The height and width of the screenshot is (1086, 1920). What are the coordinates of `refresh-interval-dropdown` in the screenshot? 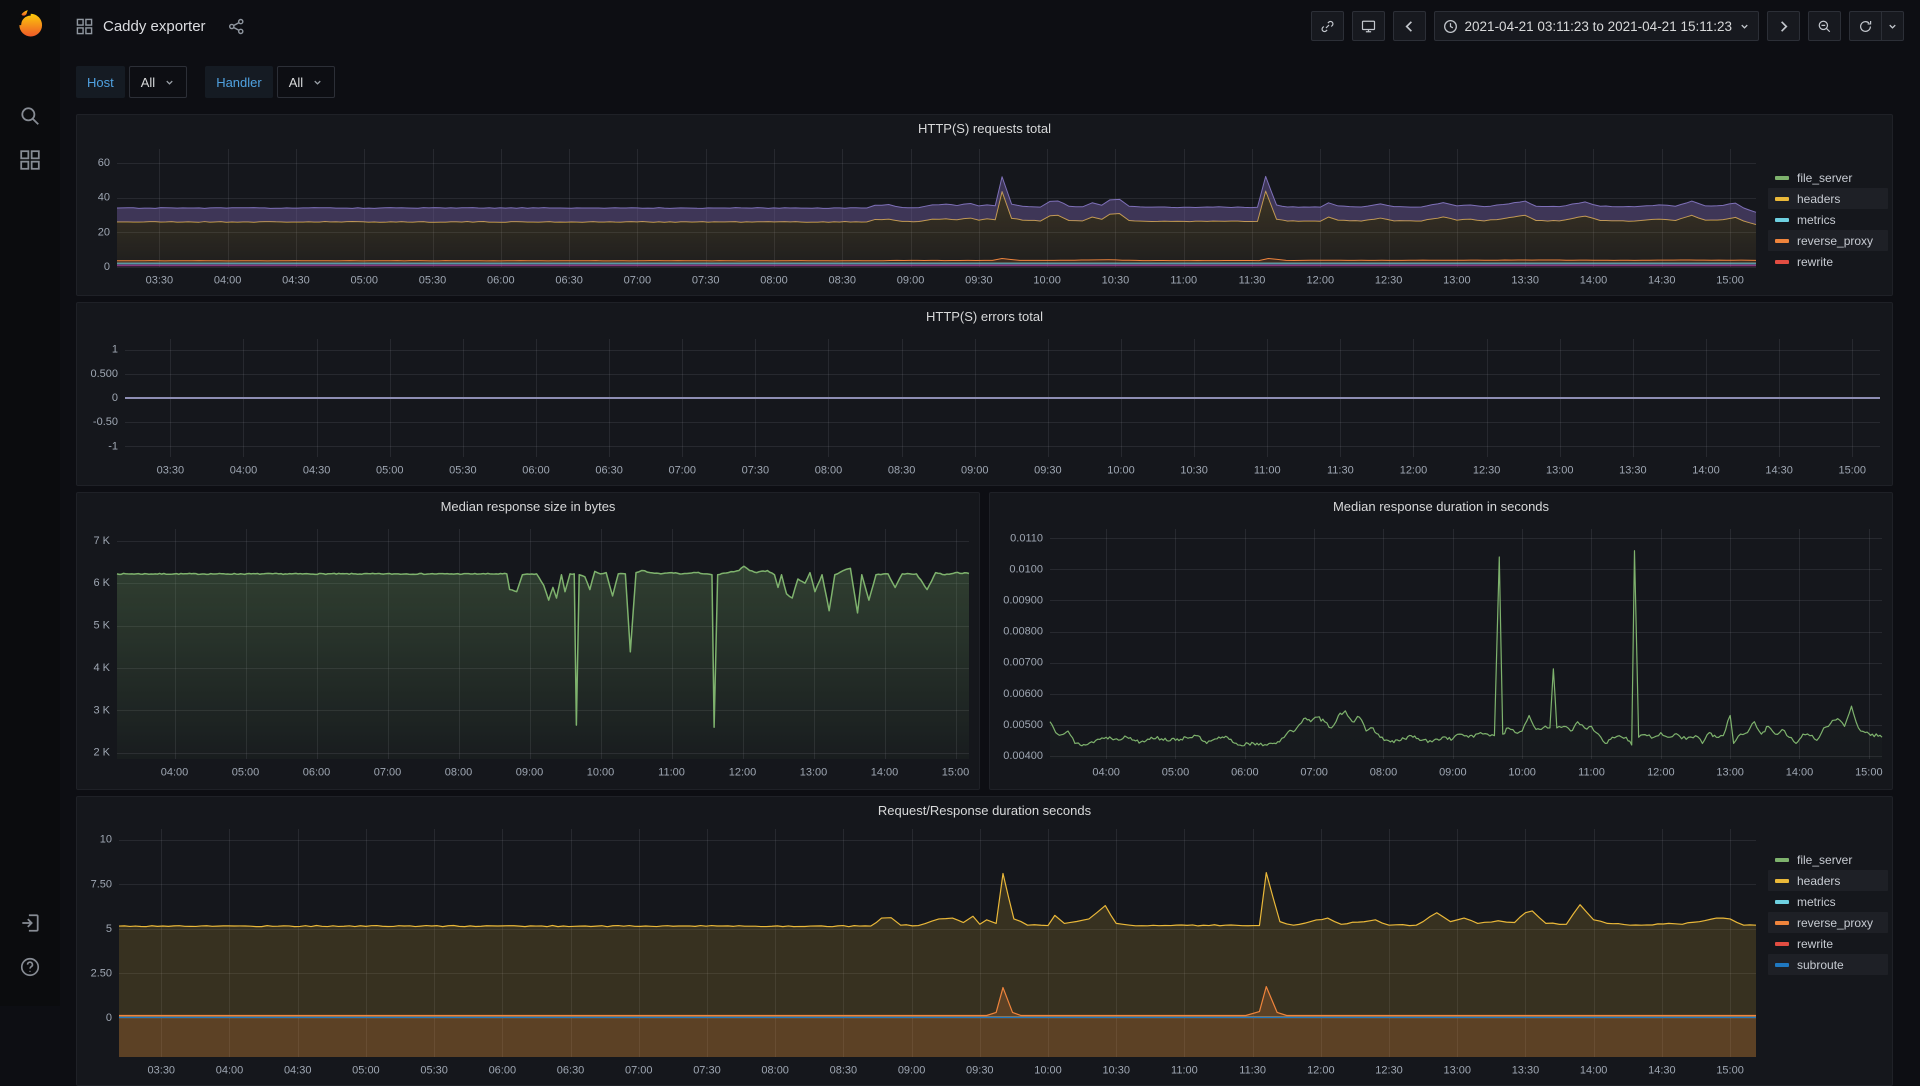 It's located at (1892, 26).